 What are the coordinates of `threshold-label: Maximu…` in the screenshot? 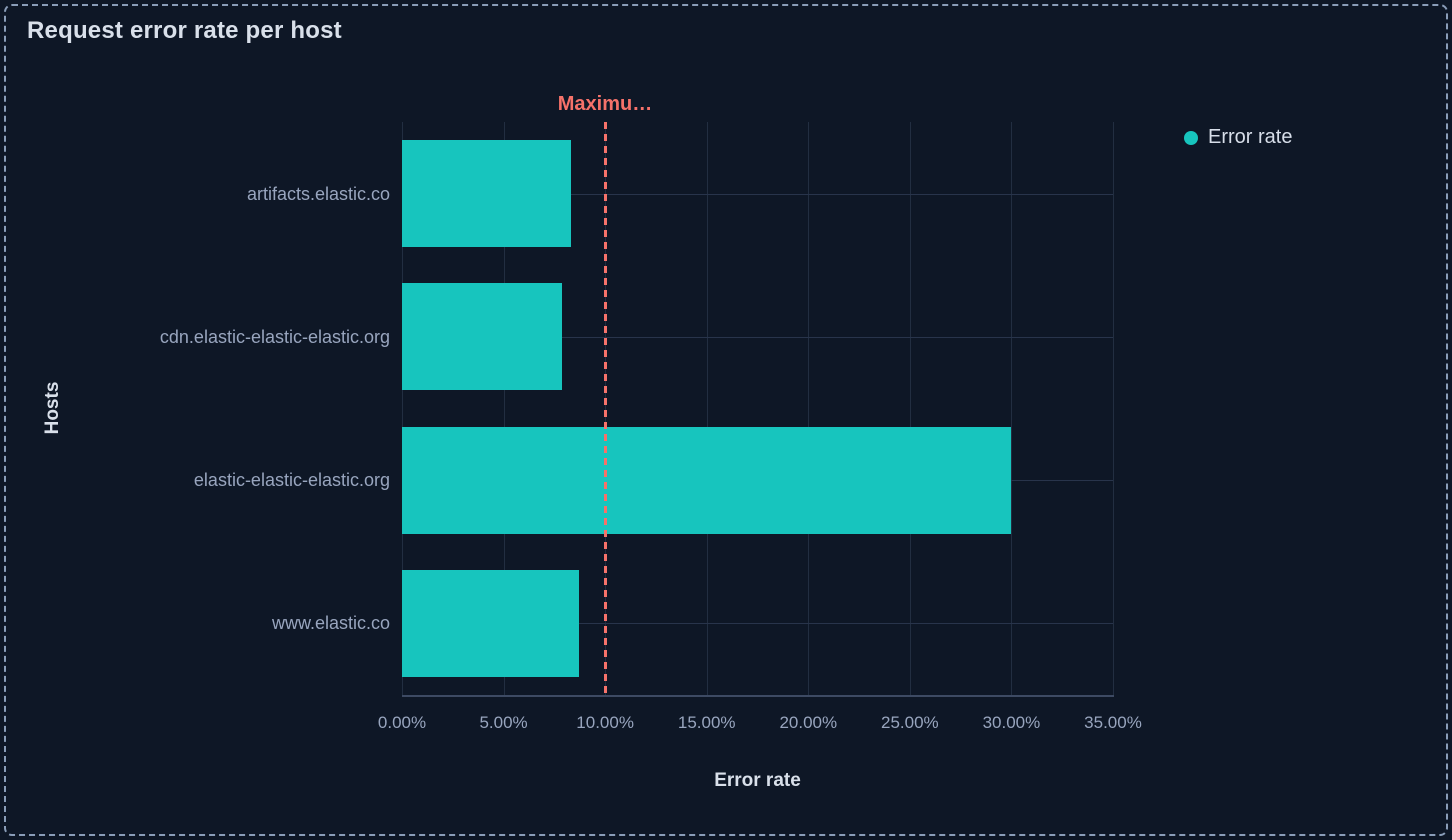 It's located at (605, 104).